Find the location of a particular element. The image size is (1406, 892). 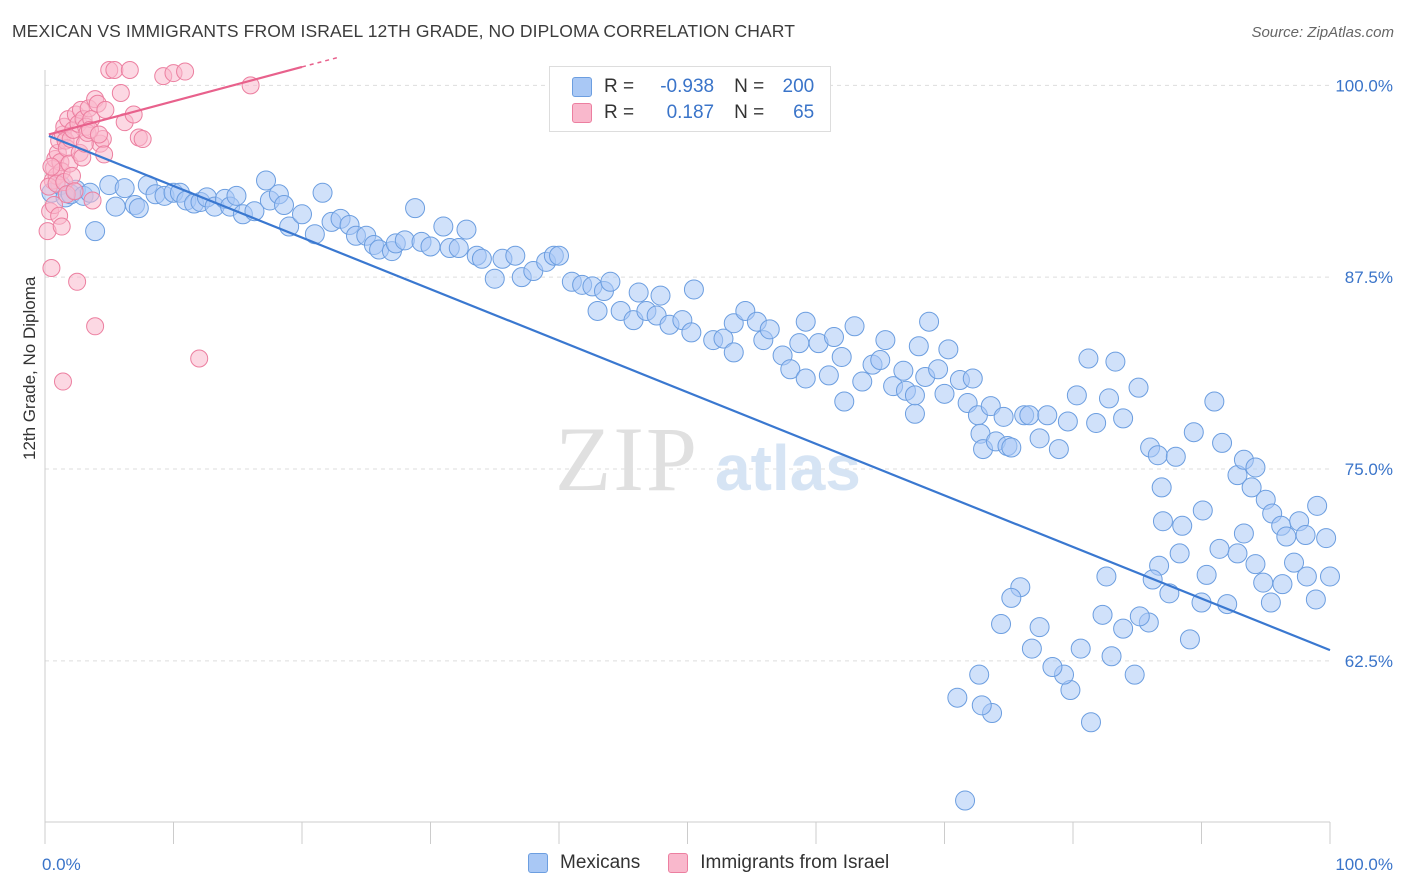

x-tick-label: 0.0% is located at coordinates (61, 864).